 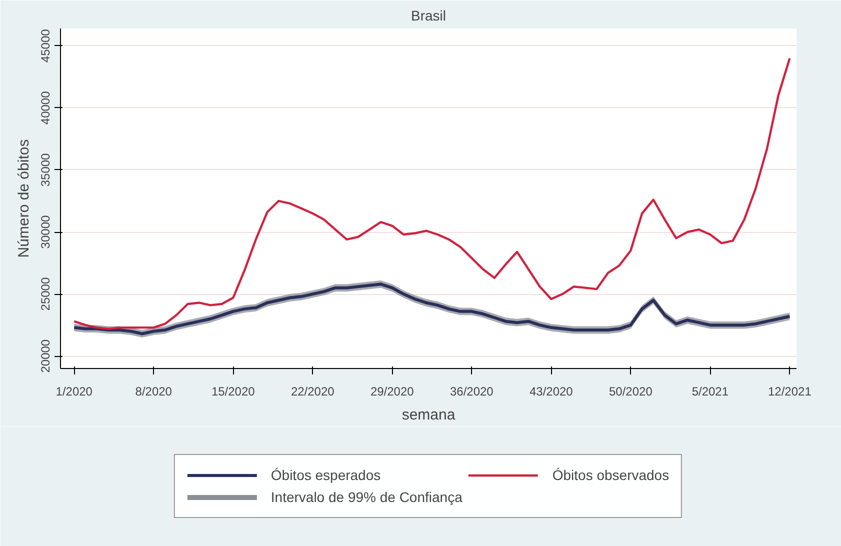 I want to click on legend-label: Óbitos observados, so click(x=611, y=475).